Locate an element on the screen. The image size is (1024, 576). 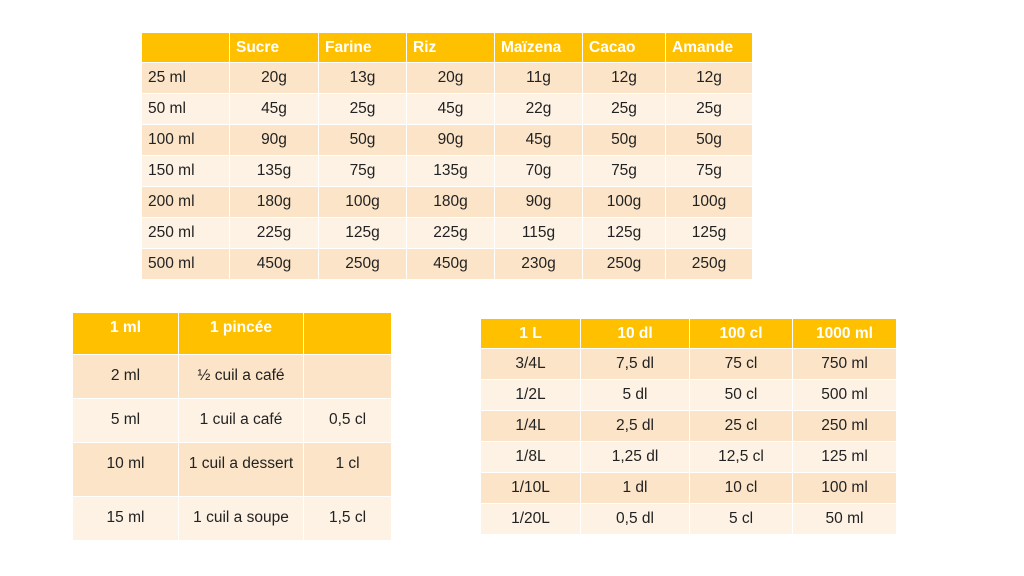
table-row: 5 ml 1 cuil a café 0,5 cl is located at coordinates (232, 420).